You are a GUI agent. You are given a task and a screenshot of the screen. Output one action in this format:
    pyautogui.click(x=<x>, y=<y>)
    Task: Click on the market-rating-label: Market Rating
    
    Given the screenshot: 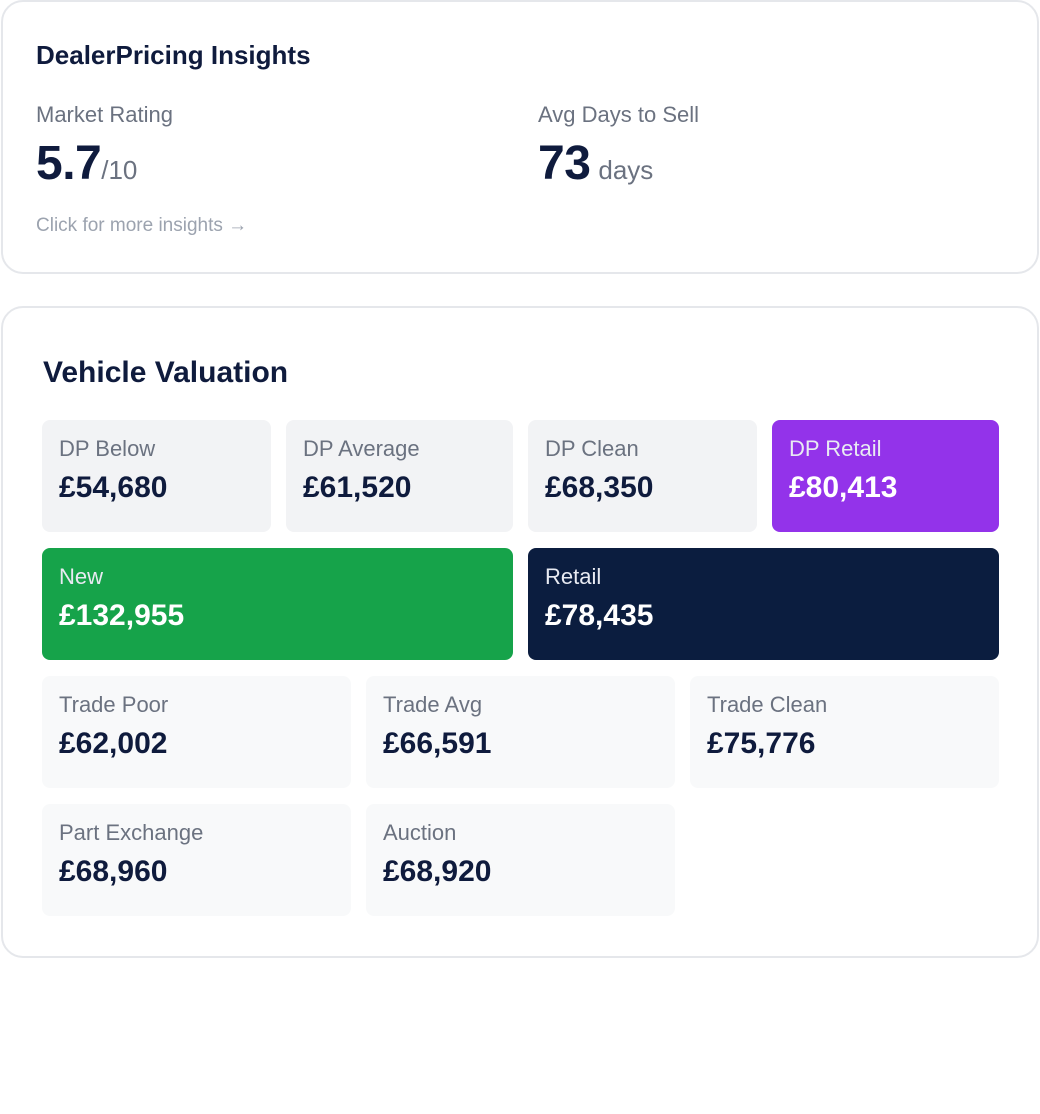 What is the action you would take?
    pyautogui.click(x=104, y=114)
    